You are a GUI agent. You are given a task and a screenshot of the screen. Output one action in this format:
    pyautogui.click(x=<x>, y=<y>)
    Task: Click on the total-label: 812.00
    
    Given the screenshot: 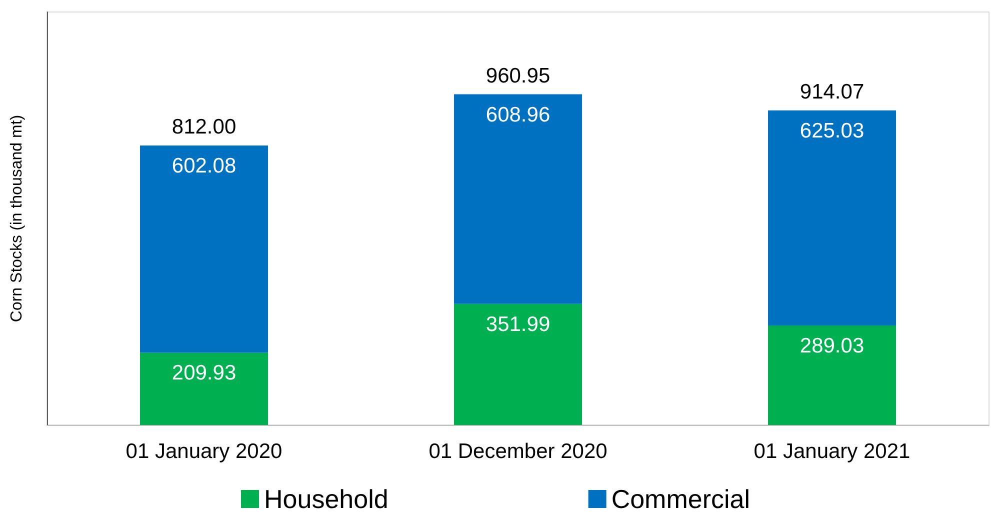 What is the action you would take?
    pyautogui.click(x=204, y=127)
    